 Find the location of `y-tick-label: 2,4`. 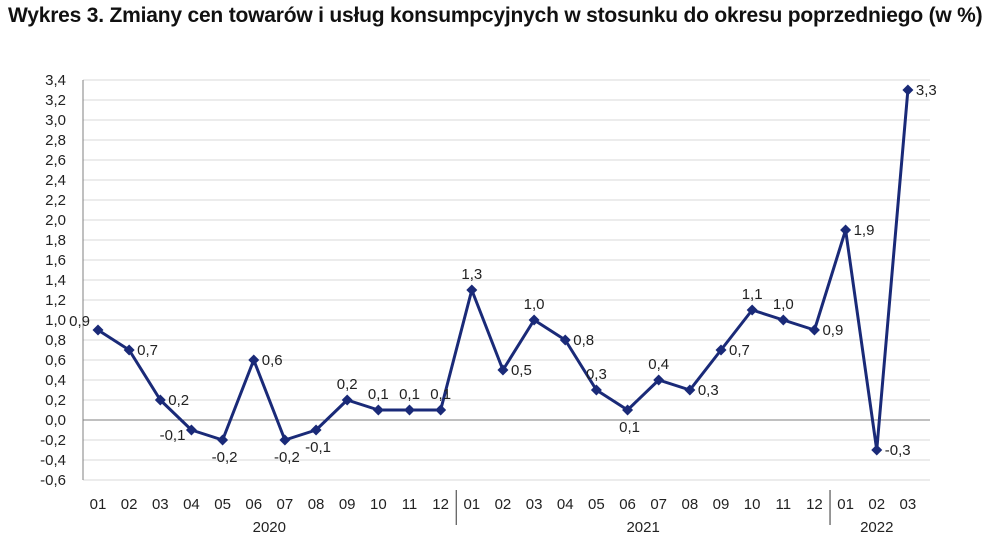

y-tick-label: 2,4 is located at coordinates (55, 180).